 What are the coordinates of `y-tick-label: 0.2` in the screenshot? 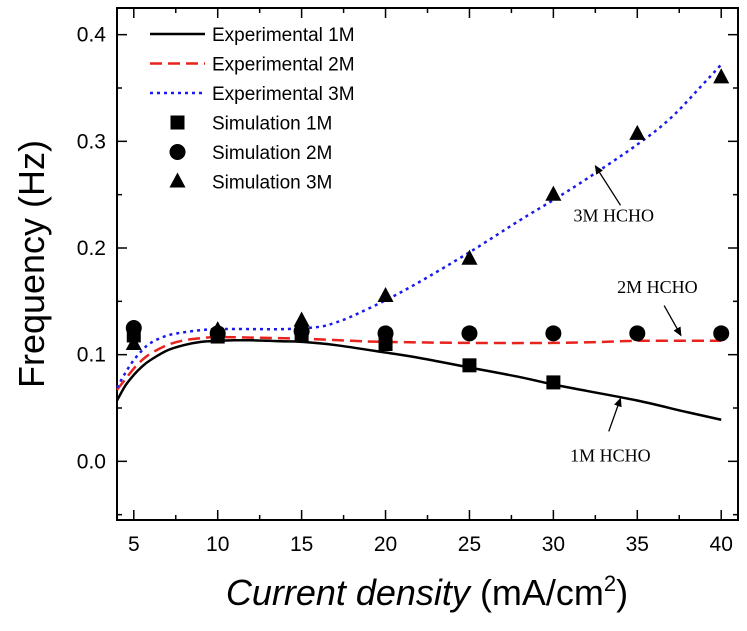 It's located at (91, 248).